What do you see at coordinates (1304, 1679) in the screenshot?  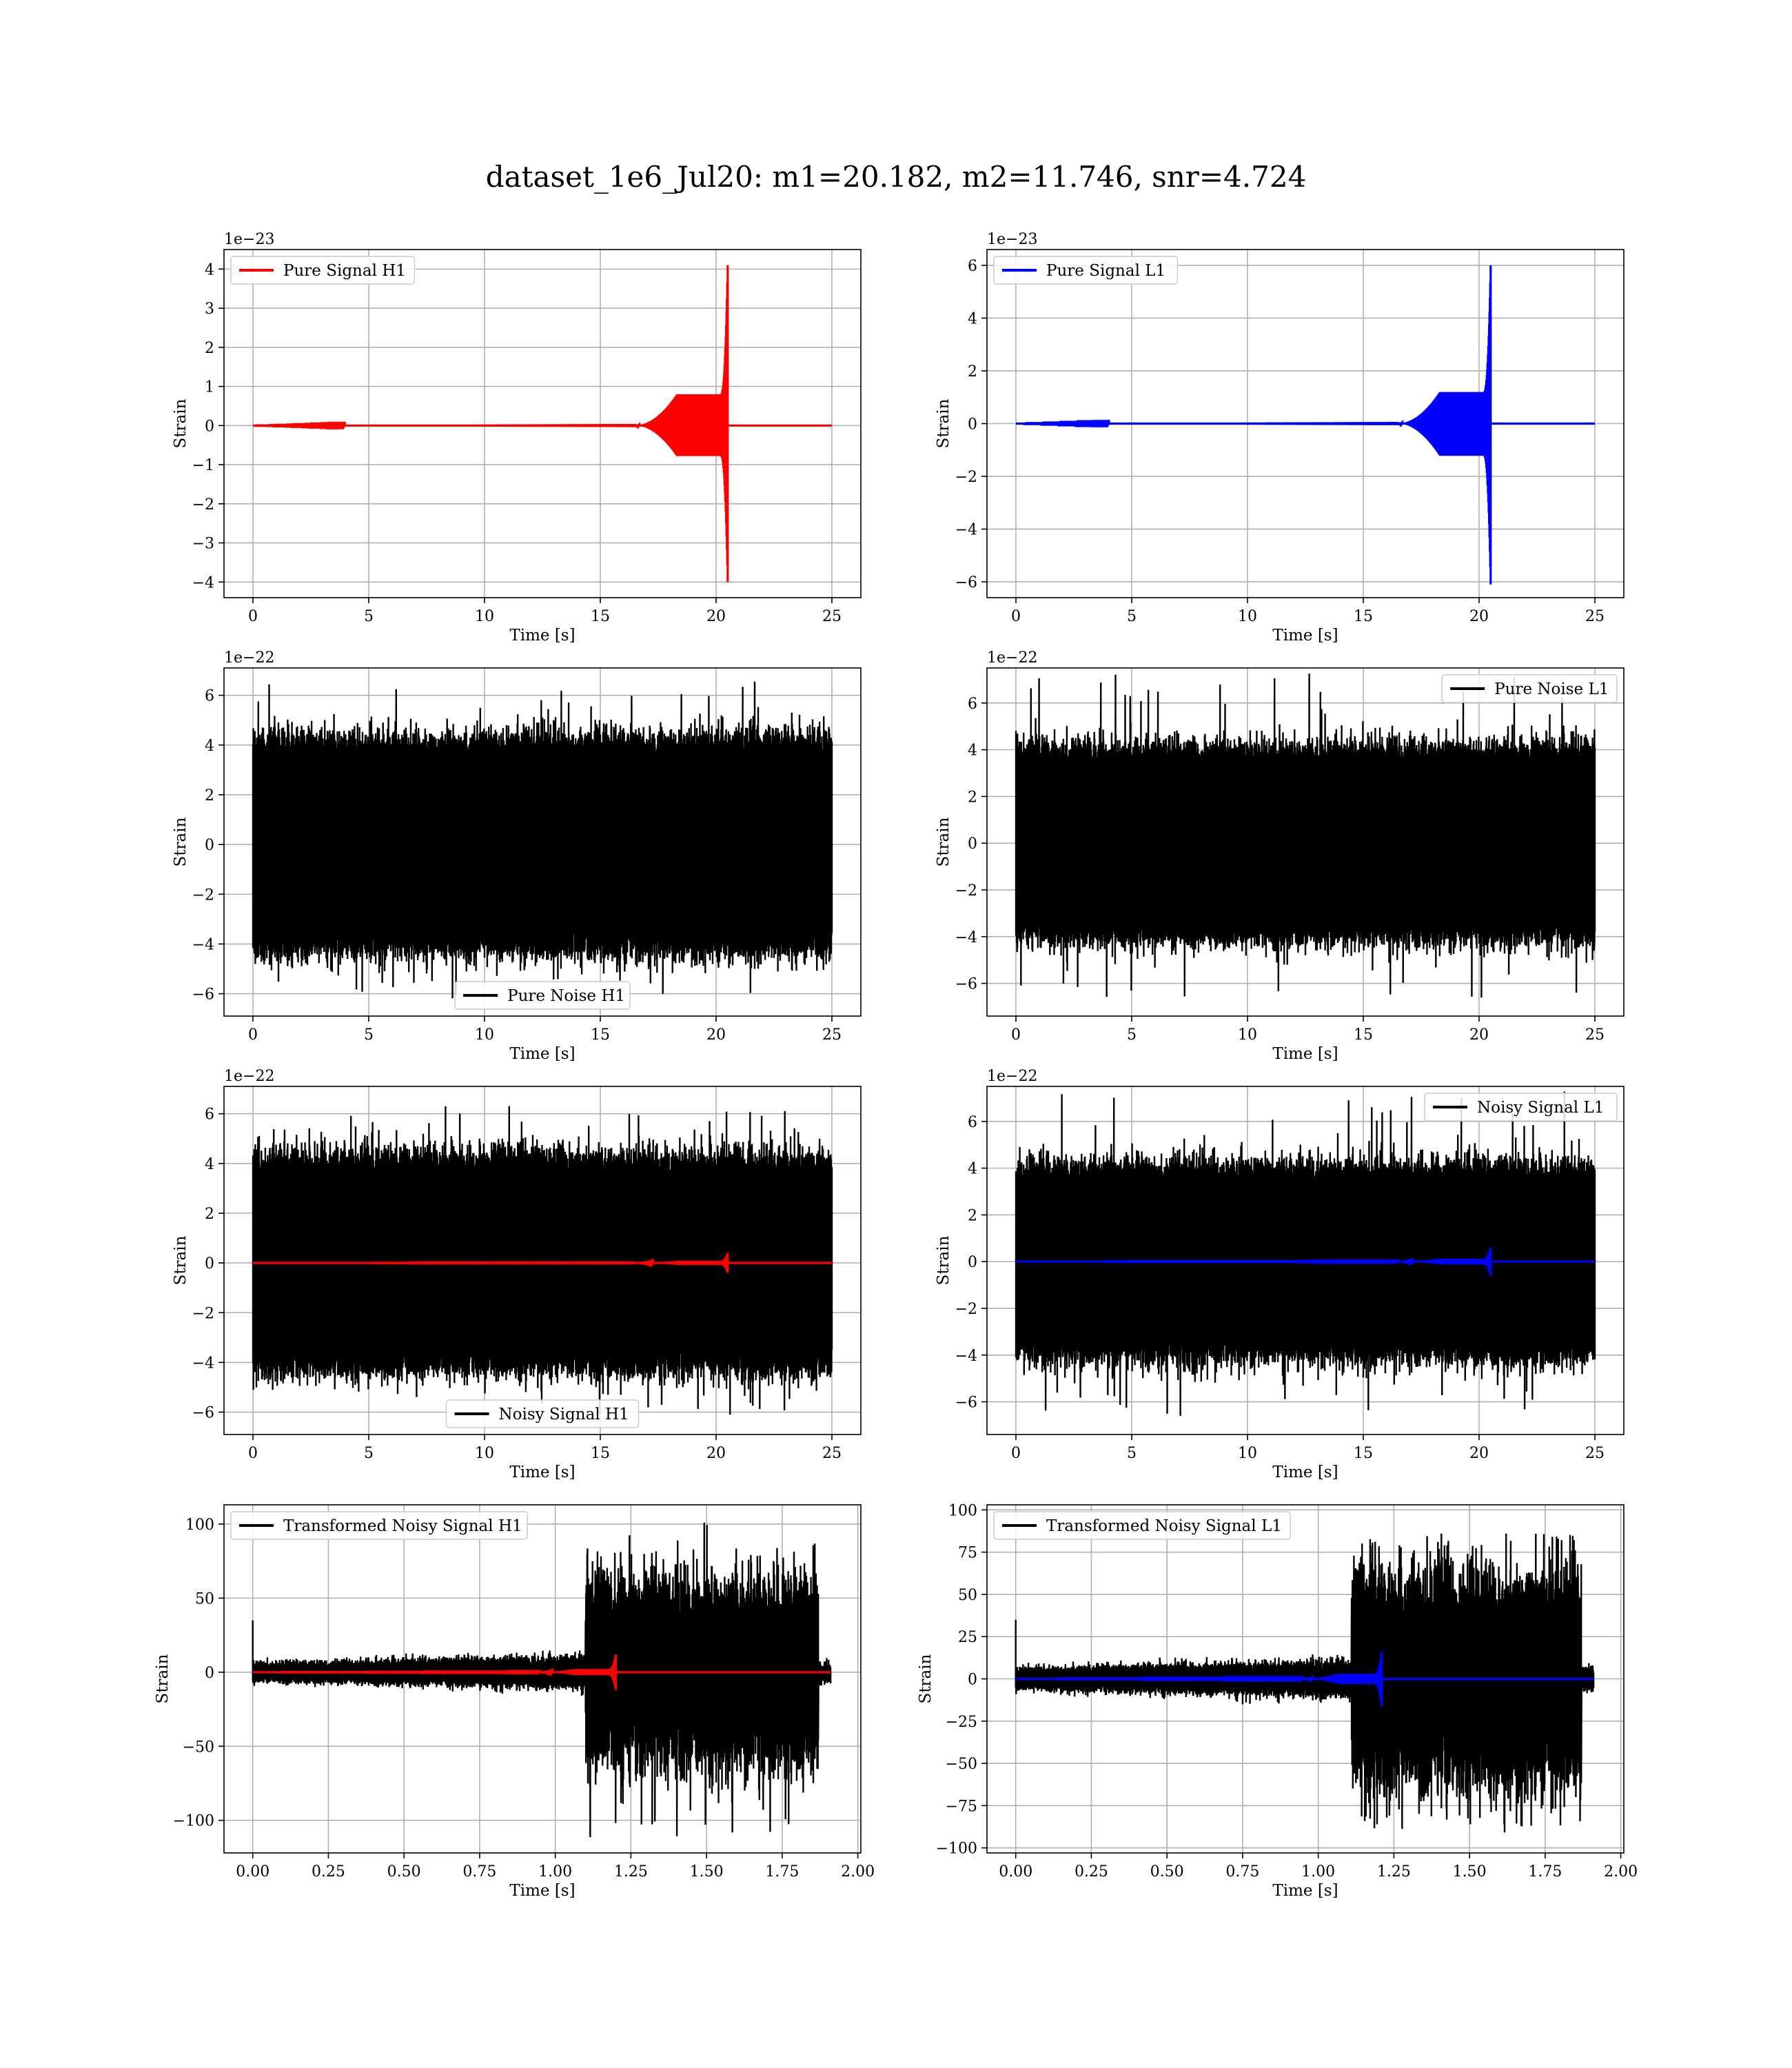 I see `series-transformed-noisy-signal-l1-overlay` at bounding box center [1304, 1679].